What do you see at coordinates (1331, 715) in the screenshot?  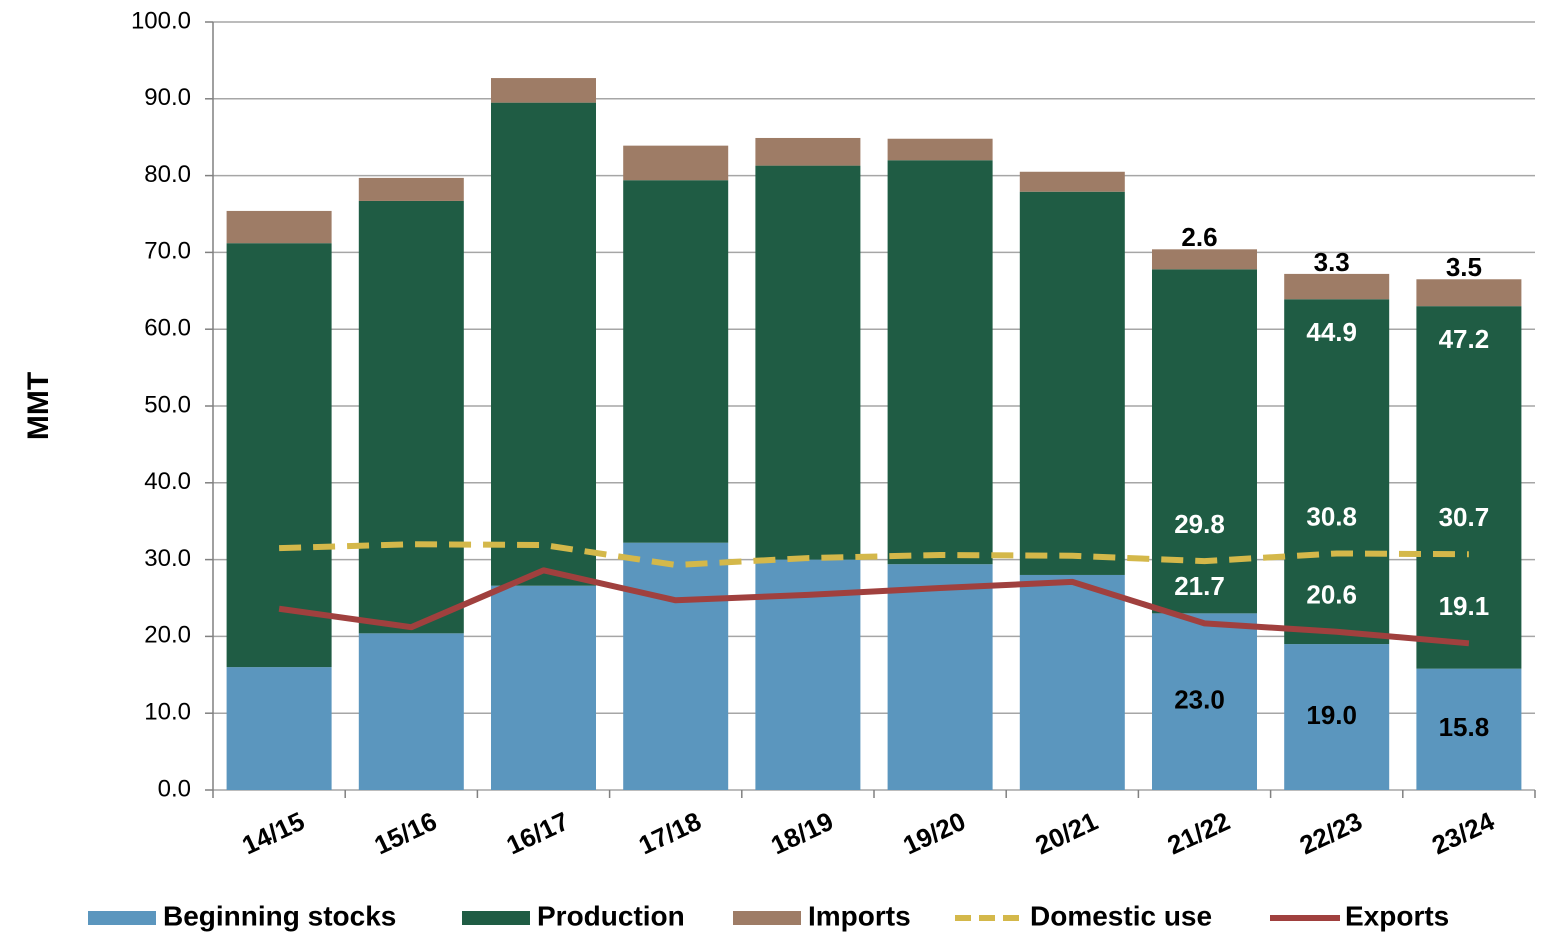 I see `data-label: 19.0` at bounding box center [1331, 715].